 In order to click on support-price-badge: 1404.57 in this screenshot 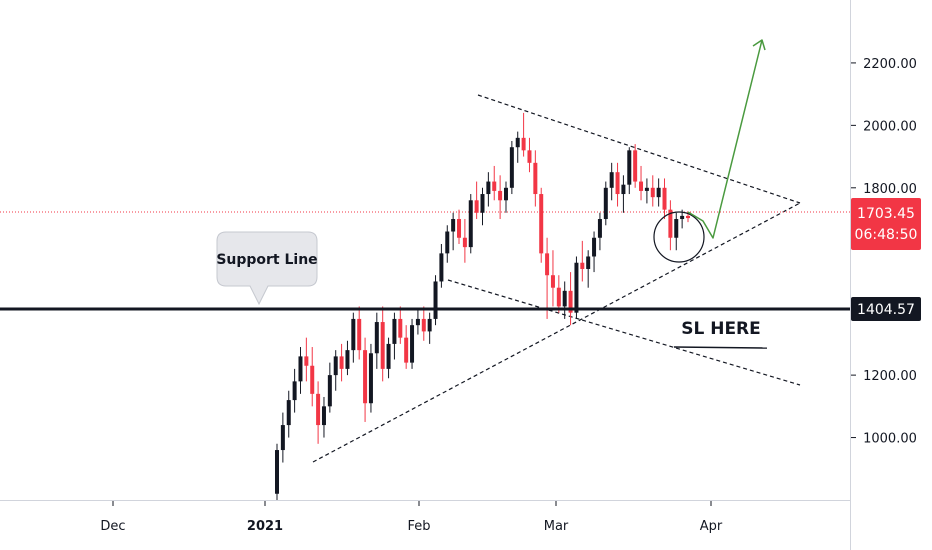, I will do `click(886, 309)`.